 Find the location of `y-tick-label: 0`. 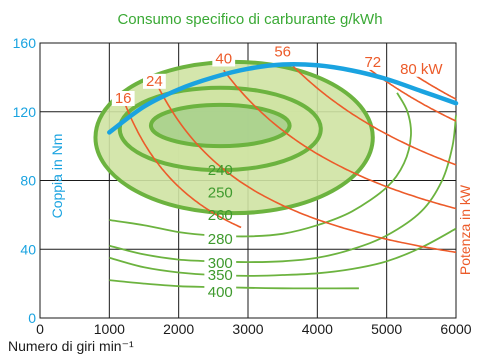

y-tick-label: 0 is located at coordinates (32, 318).